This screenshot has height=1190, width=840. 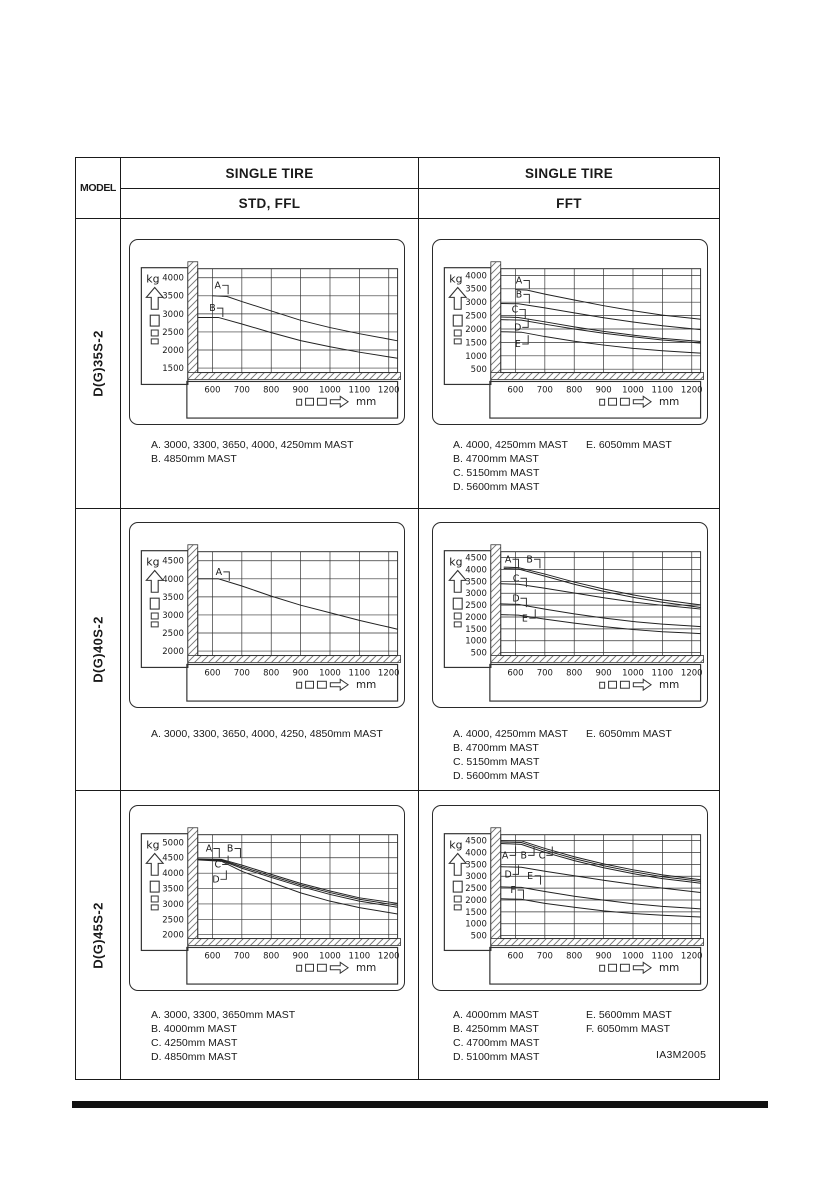 I want to click on legend-line: E. 5600mm MAST, so click(x=629, y=1015).